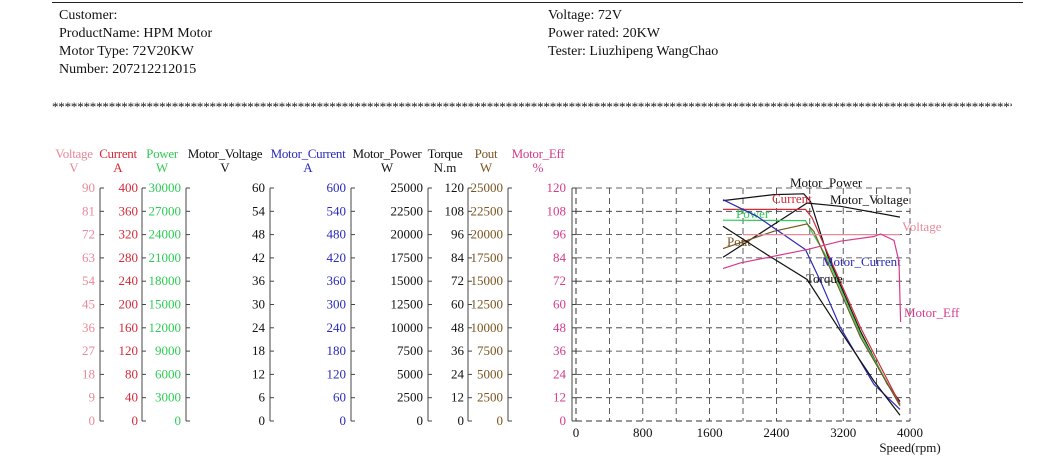 The width and height of the screenshot is (1059, 474). Describe the element at coordinates (811, 230) in the screenshot. I see `series-line-motor_voltage` at that location.